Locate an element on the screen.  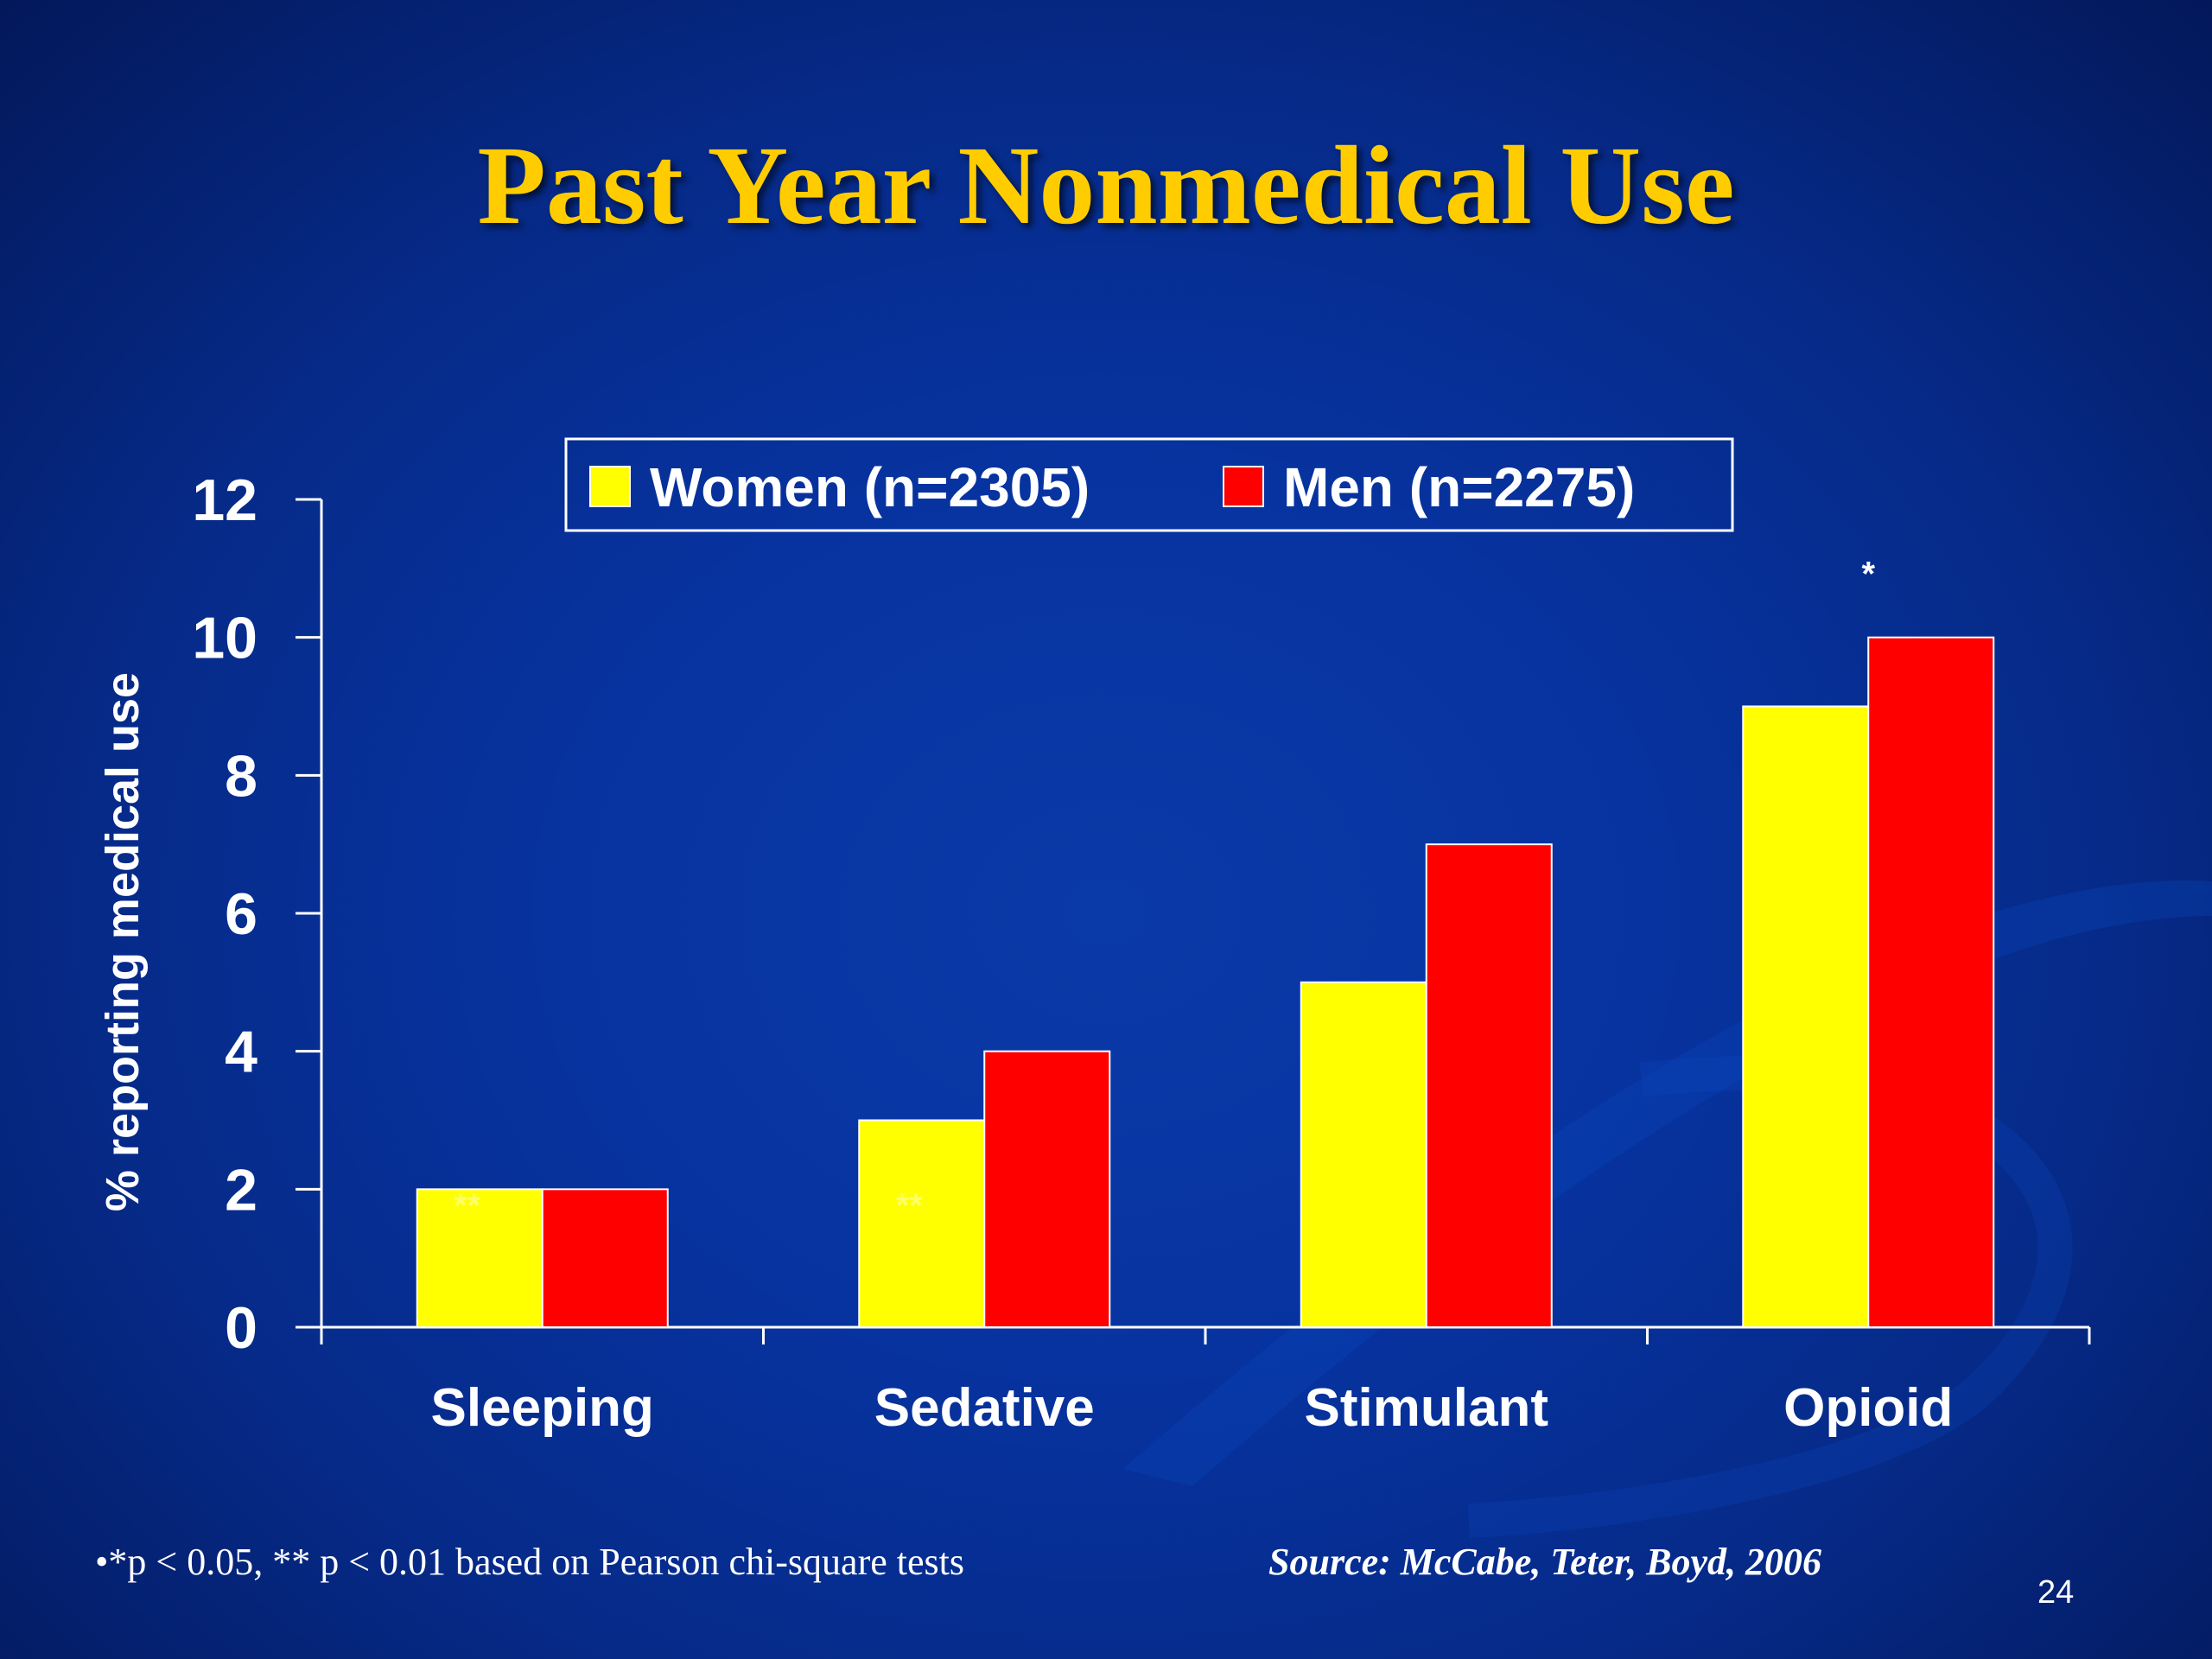
y-tick-label: 6 is located at coordinates (241, 914).